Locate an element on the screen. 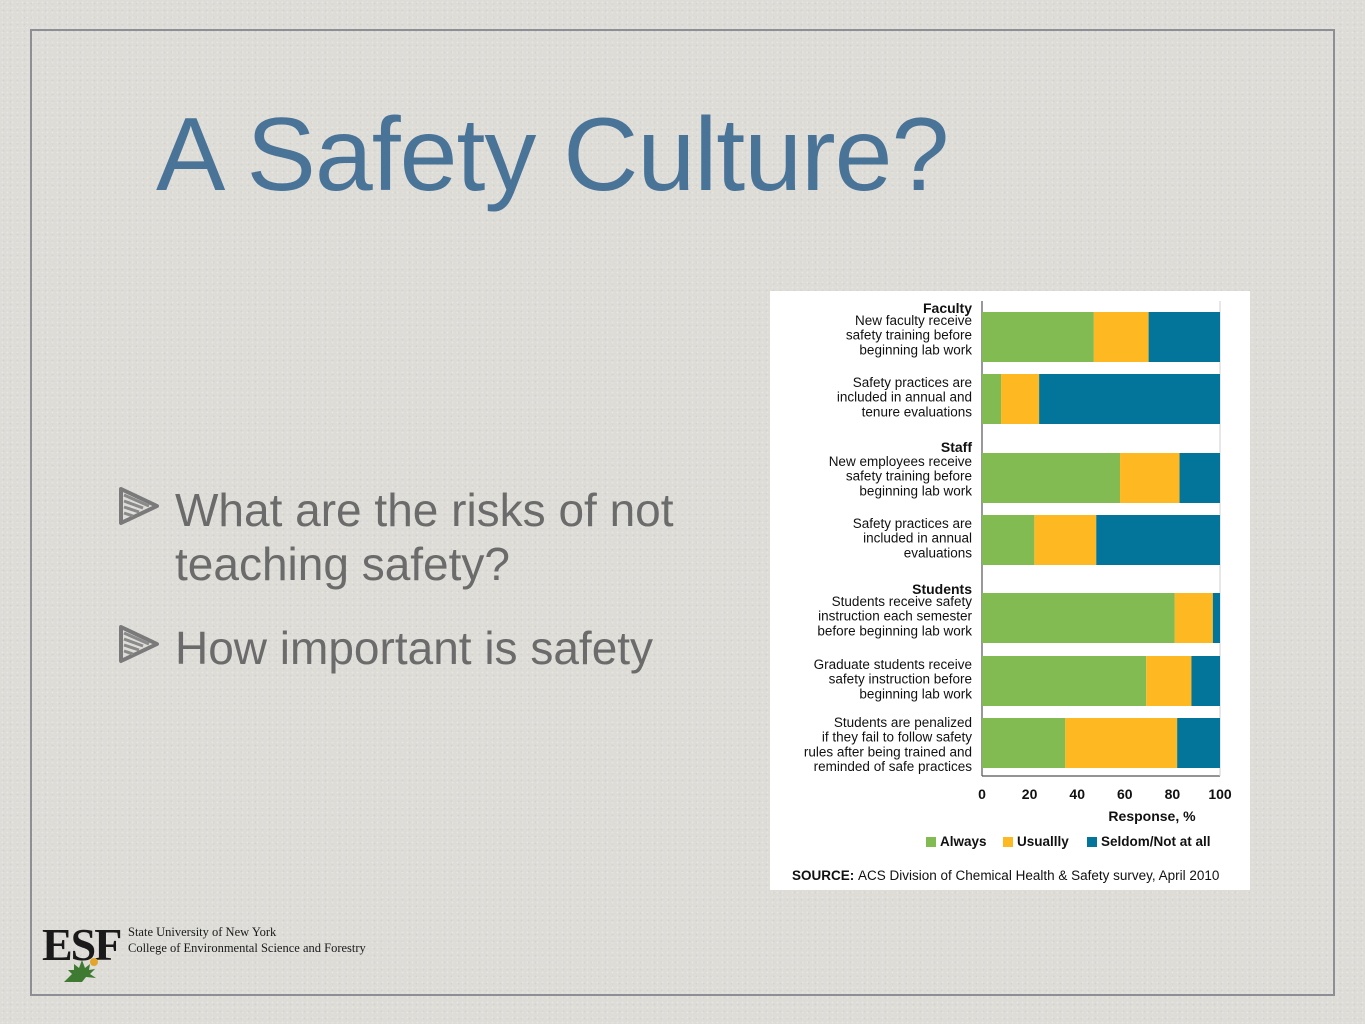  legend-label: Usuallly is located at coordinates (1043, 841).